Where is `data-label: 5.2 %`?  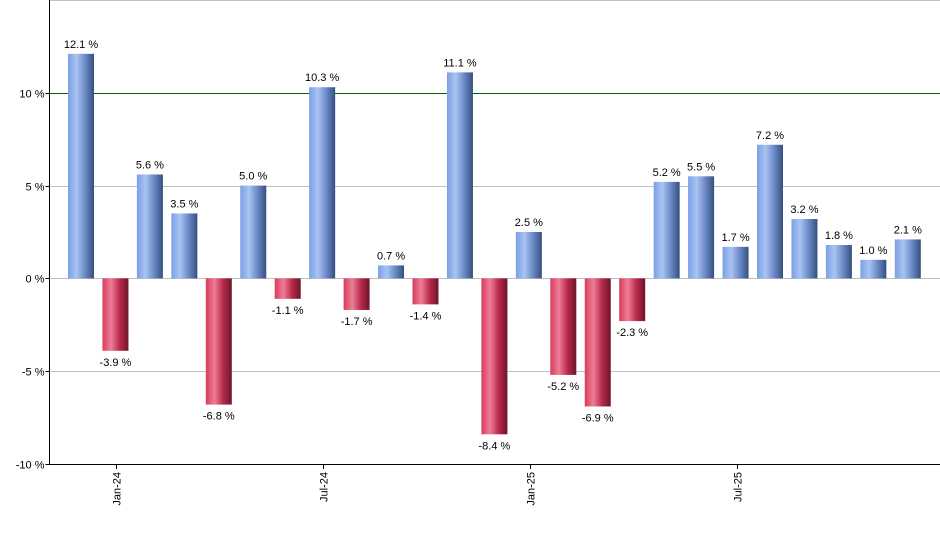
data-label: 5.2 % is located at coordinates (667, 173).